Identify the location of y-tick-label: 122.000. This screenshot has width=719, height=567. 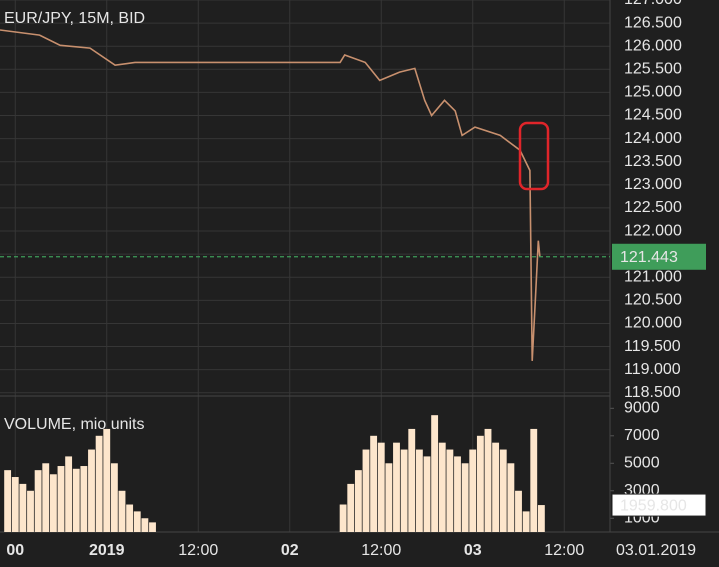
(653, 230).